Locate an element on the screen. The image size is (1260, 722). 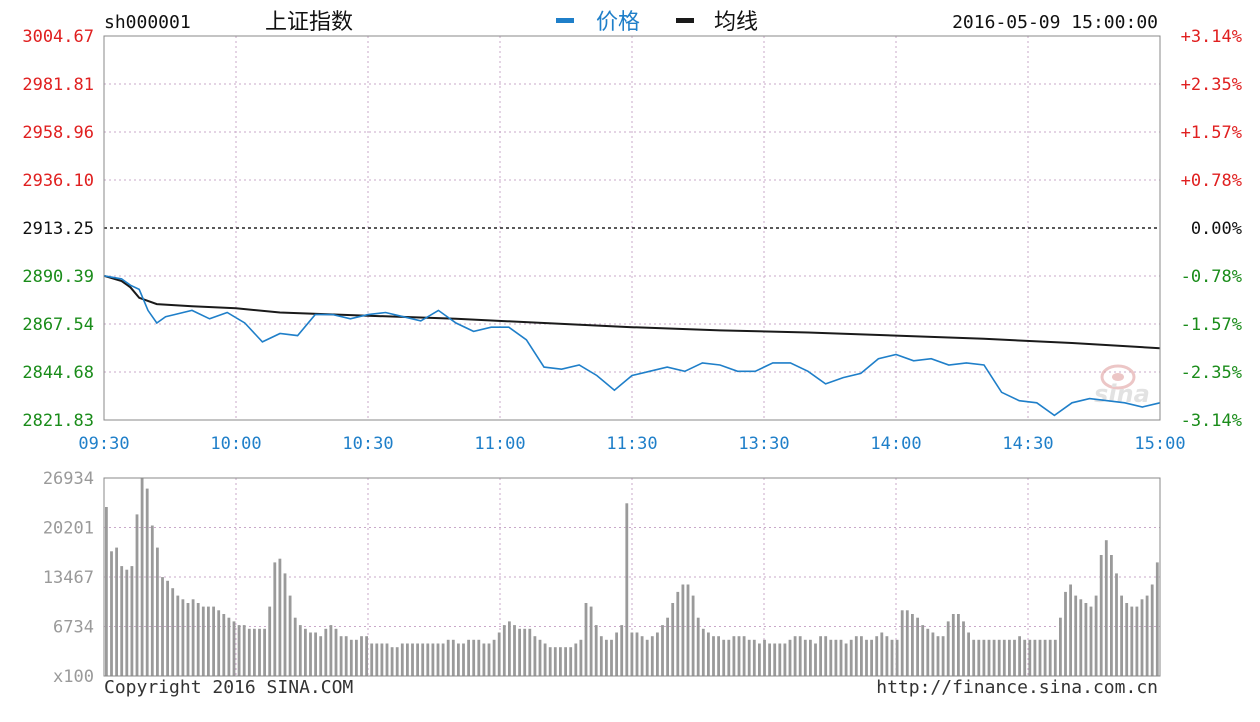
left-tick-label: 2867.54 is located at coordinates (58, 325).